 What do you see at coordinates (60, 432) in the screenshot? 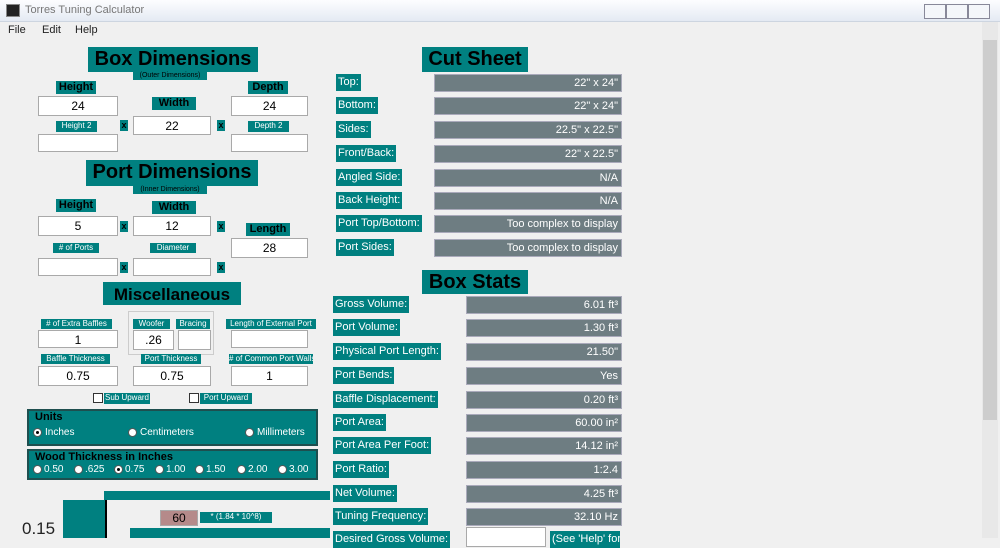
I see `radio-label: Inches` at bounding box center [60, 432].